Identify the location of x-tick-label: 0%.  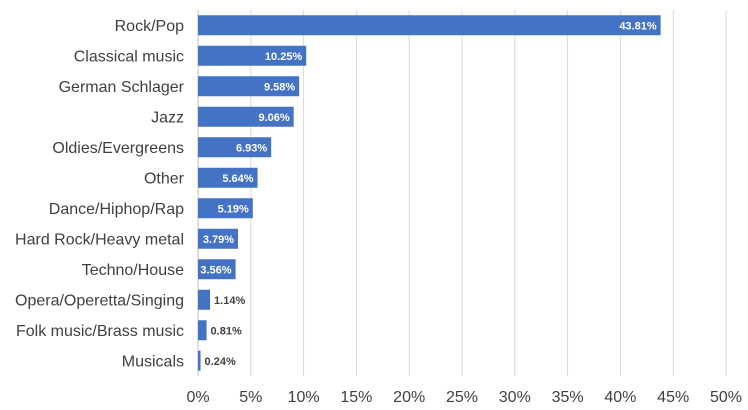
(197, 397).